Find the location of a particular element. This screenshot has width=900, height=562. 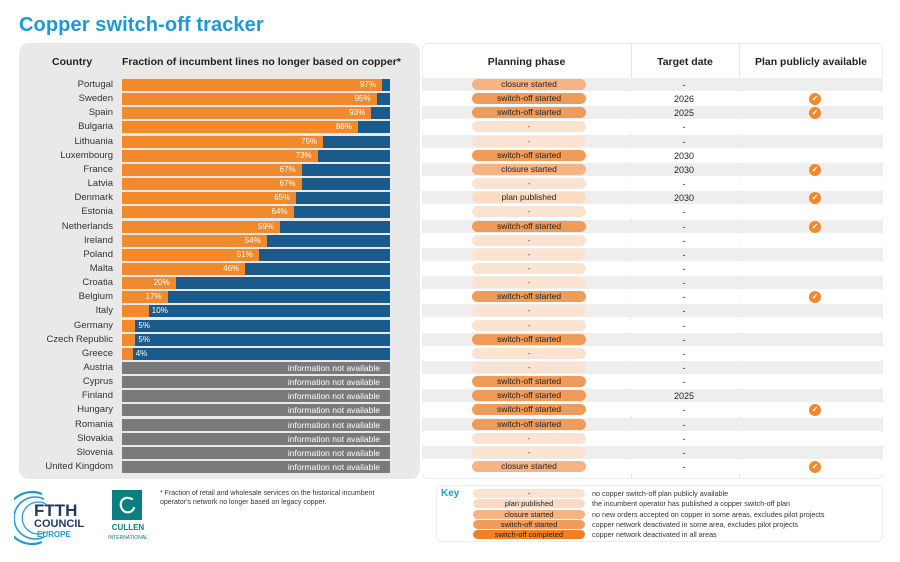

country-label: Finland is located at coordinates (97, 396).